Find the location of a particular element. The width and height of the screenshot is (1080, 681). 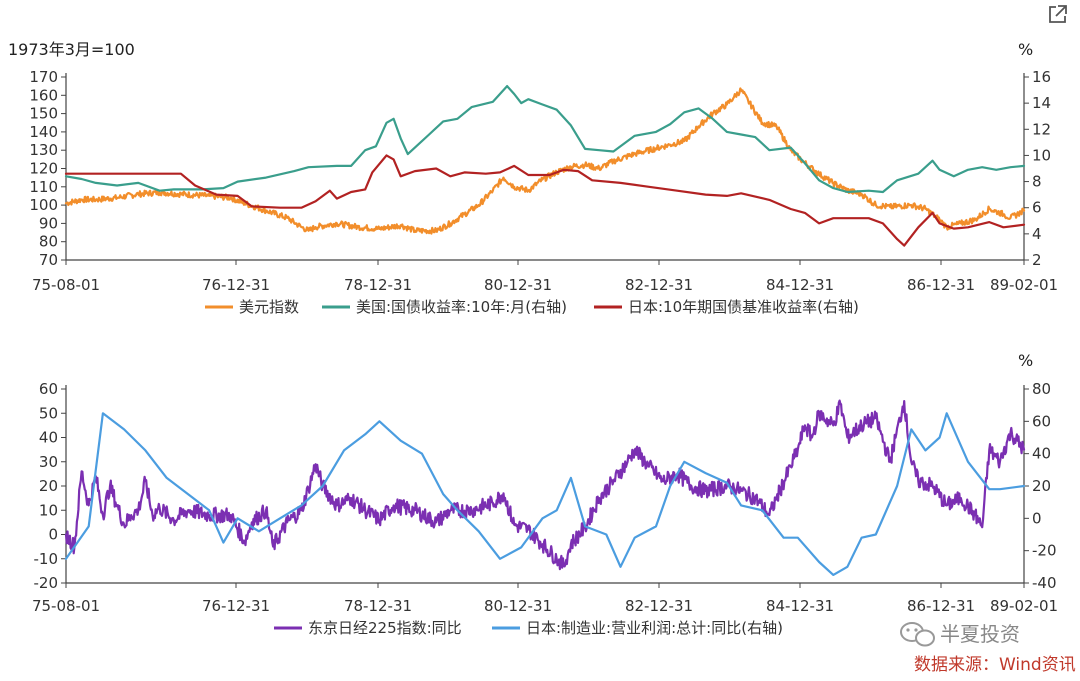

export-button is located at coordinates (1057, 14).